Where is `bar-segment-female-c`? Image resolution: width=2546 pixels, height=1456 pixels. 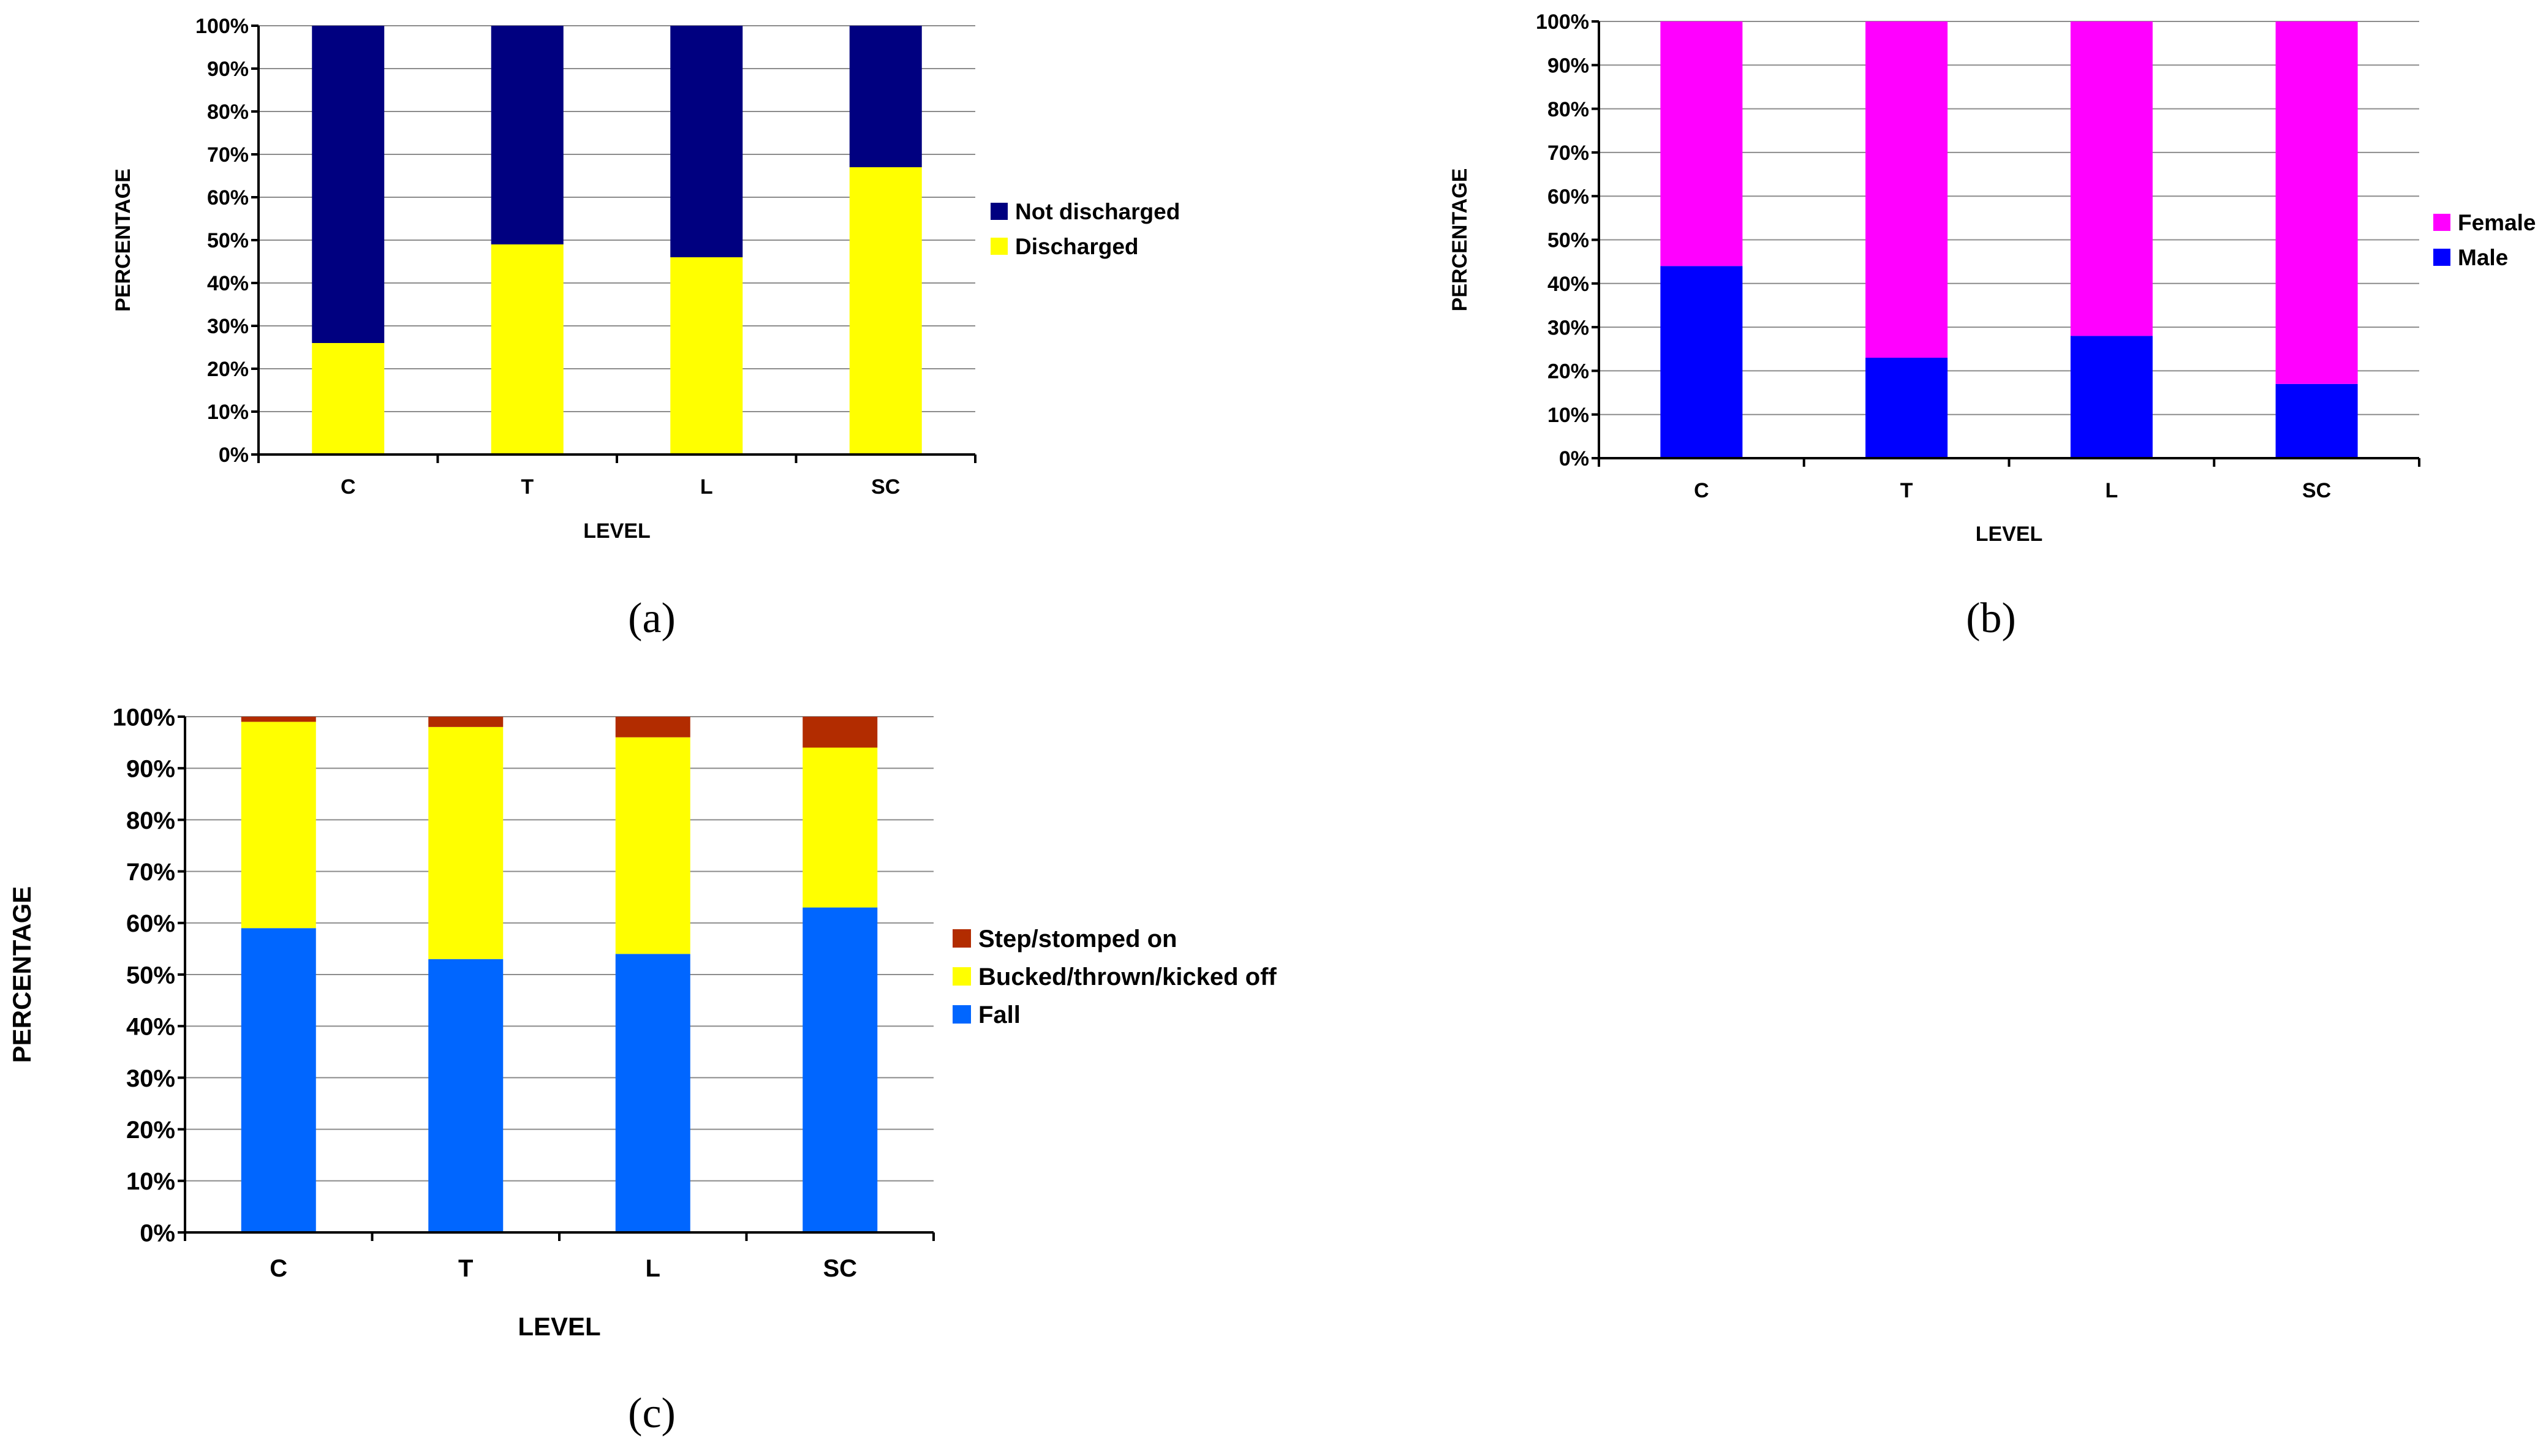
bar-segment-female-c is located at coordinates (1701, 143).